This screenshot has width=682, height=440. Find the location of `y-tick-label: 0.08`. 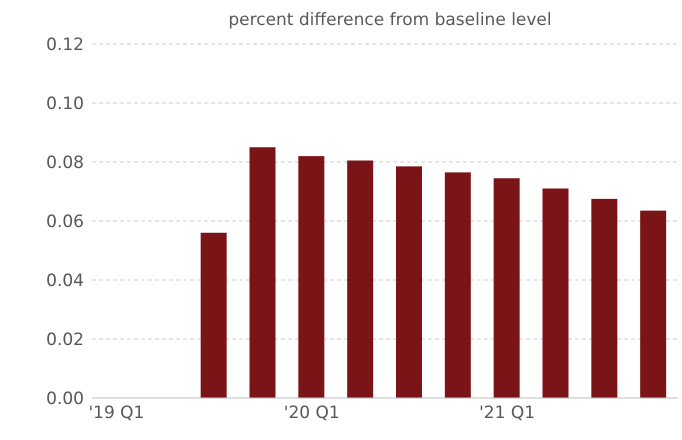

y-tick-label: 0.08 is located at coordinates (65, 163).